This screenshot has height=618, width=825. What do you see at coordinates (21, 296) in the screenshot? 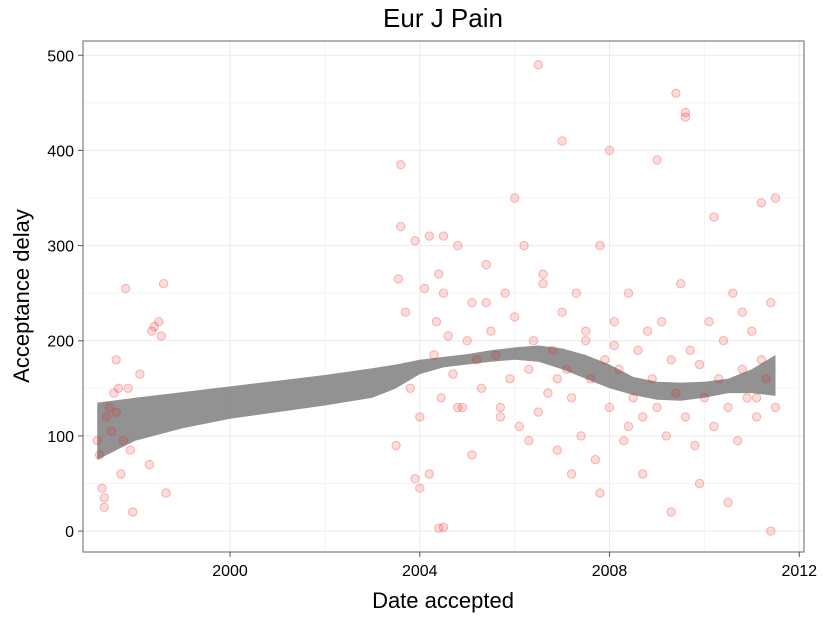
I see `y-axis-label: Acceptance delay` at bounding box center [21, 296].